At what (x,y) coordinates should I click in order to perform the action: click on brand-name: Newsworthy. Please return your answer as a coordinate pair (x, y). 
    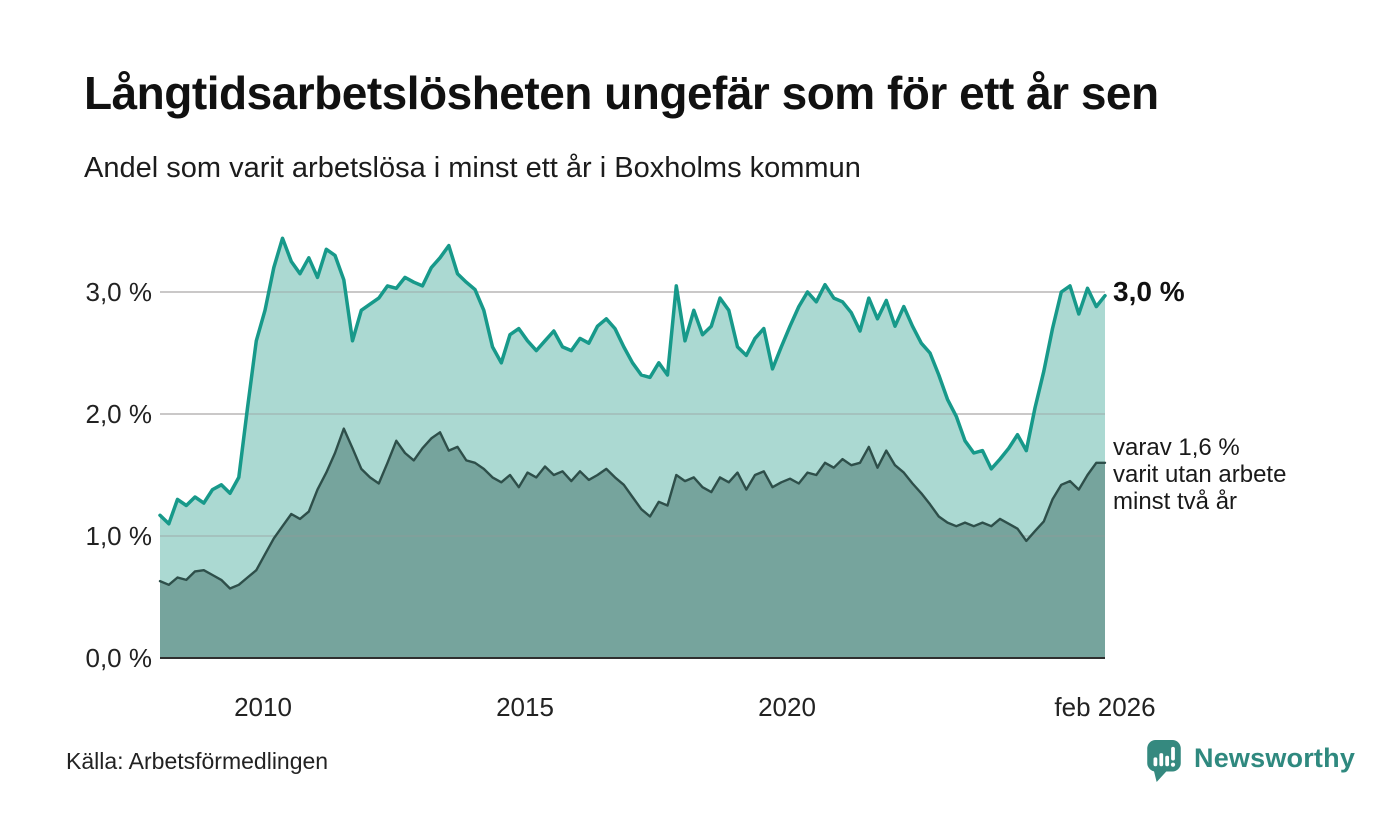
    Looking at the image, I should click on (1275, 758).